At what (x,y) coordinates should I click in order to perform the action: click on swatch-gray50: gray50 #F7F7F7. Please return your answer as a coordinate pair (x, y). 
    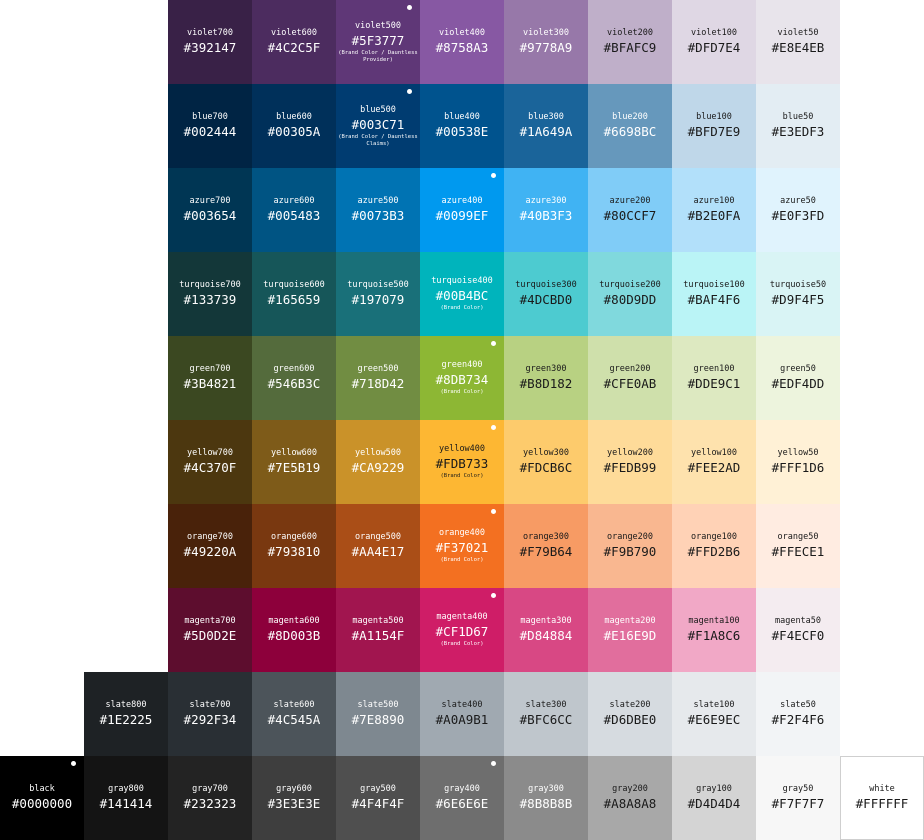
    Looking at the image, I should click on (798, 798).